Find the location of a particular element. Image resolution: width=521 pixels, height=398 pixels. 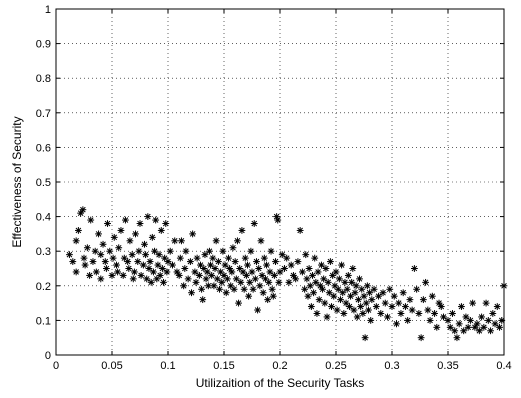

y-axis-label: Effectiveness of Security is located at coordinates (17, 181).